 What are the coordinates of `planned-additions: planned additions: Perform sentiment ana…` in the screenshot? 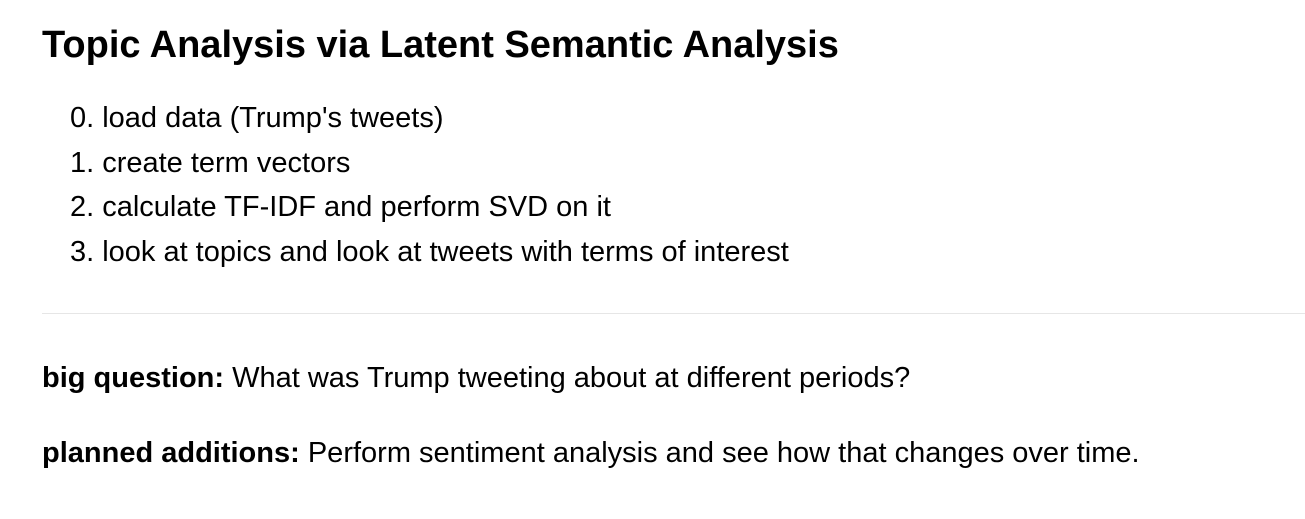 It's located at (591, 453).